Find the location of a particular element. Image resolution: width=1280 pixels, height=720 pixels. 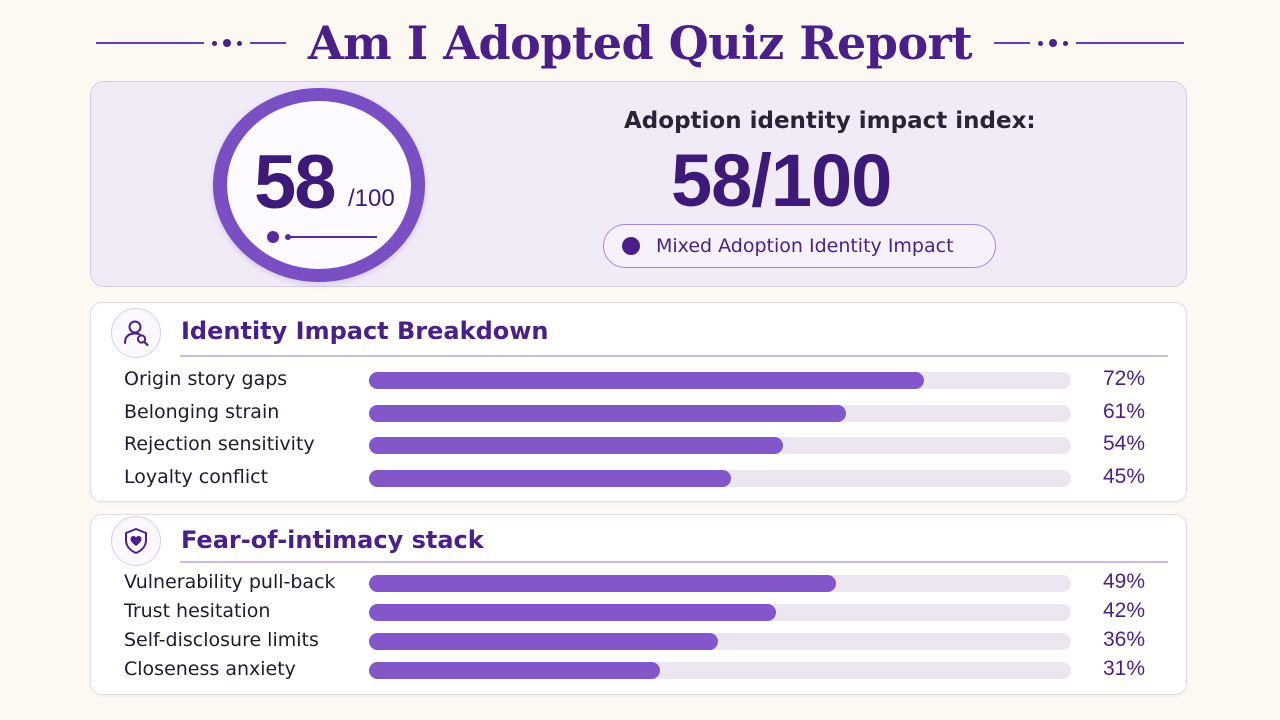

score-ring-denominator: /100 is located at coordinates (371, 198).